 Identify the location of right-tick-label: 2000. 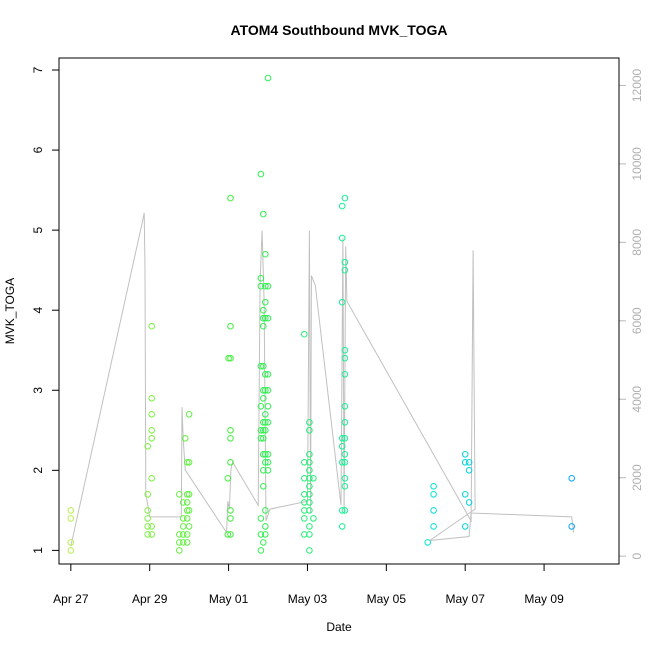
(637, 477).